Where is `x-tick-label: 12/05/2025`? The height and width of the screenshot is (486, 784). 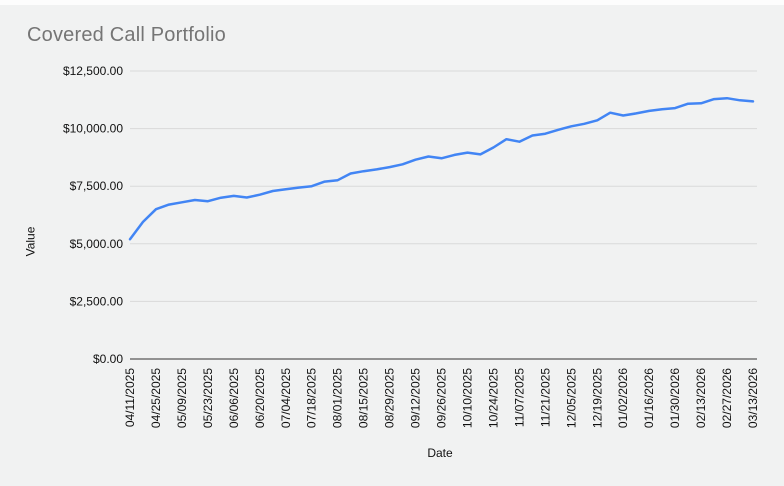 x-tick-label: 12/05/2025 is located at coordinates (571, 398).